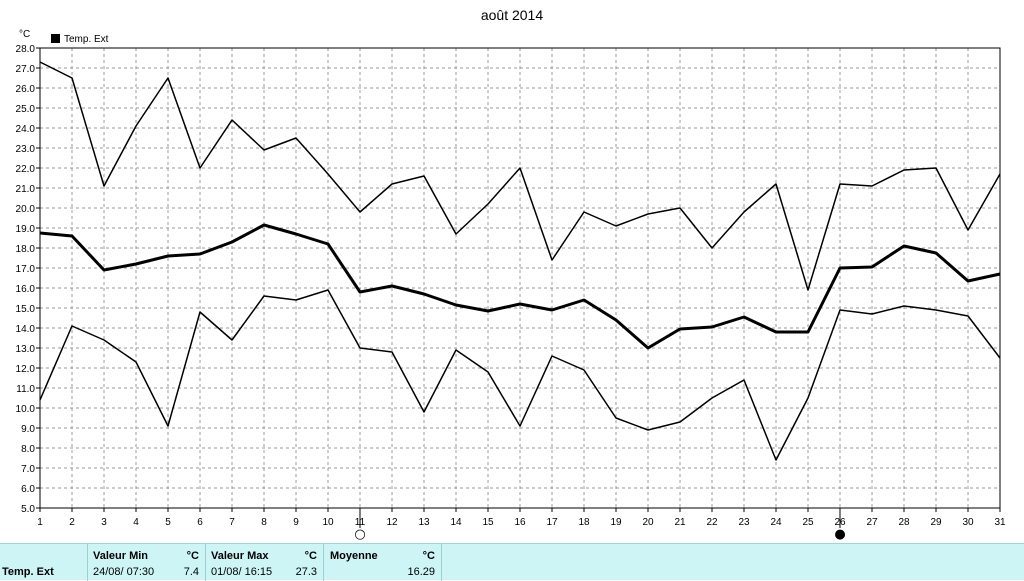  What do you see at coordinates (680, 522) in the screenshot?
I see `x-tick-label: 21` at bounding box center [680, 522].